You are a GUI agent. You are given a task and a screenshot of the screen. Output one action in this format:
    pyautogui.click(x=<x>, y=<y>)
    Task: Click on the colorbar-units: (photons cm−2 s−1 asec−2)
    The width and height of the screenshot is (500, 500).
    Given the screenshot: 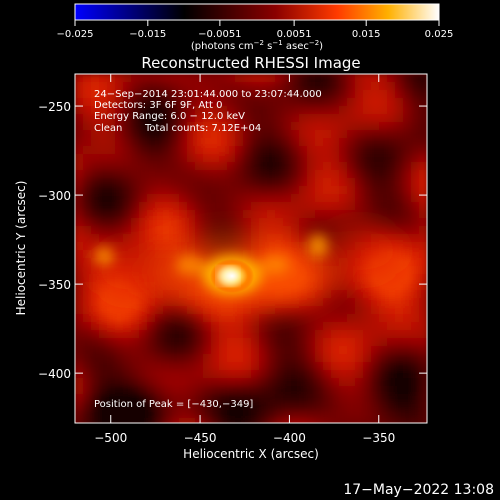 What is the action you would take?
    pyautogui.click(x=257, y=45)
    